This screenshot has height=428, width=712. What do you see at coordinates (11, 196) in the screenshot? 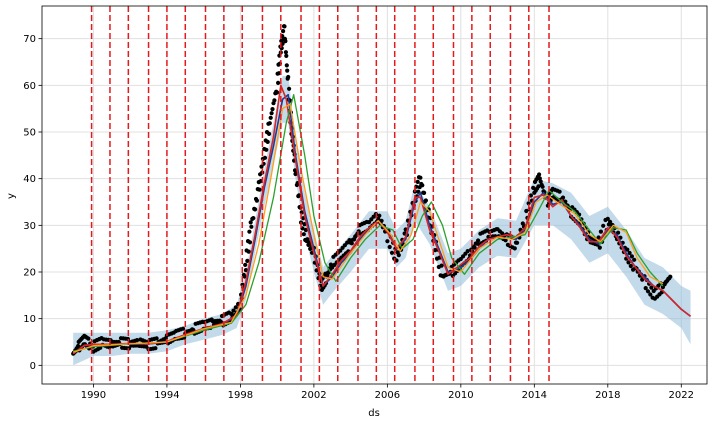
I see `y-axis-label: y` at bounding box center [11, 196].